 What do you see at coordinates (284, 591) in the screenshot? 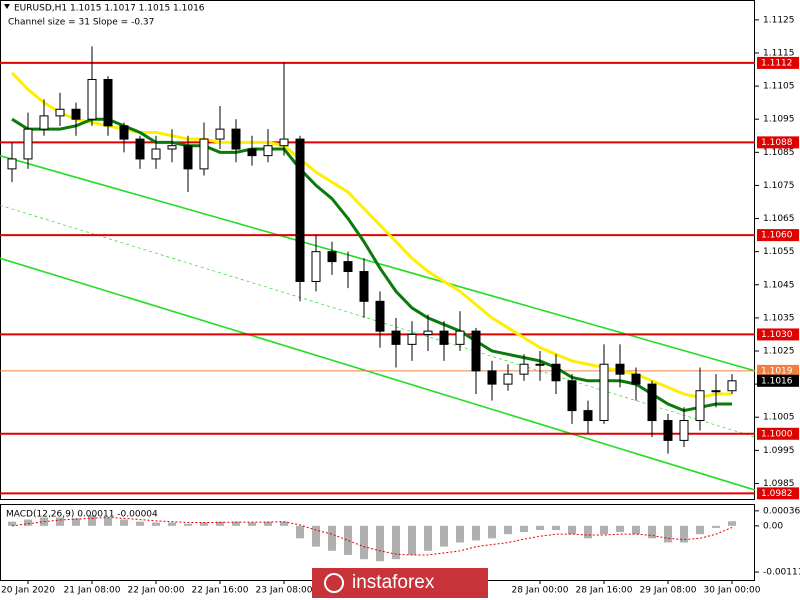
I see `x-tick-label: 23 Jan 08:00` at bounding box center [284, 591].